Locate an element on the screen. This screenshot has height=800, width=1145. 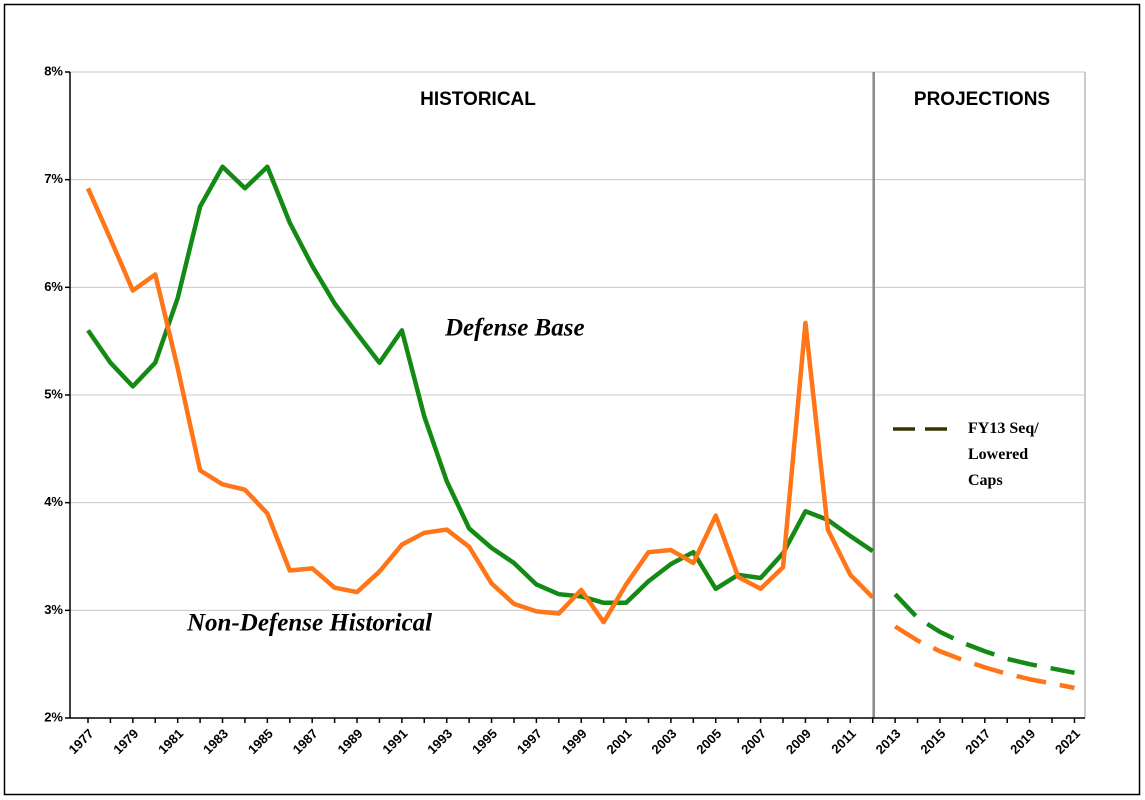
x-tick-label: 2015 is located at coordinates (932, 741).